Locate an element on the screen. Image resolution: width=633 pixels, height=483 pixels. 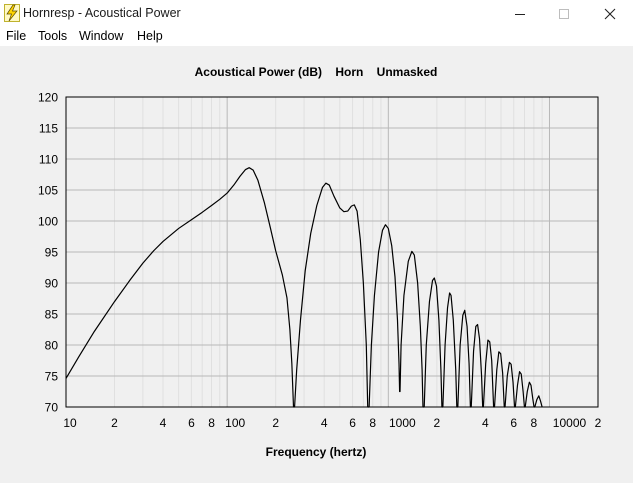
y-tick-label: 85 is located at coordinates (52, 315).